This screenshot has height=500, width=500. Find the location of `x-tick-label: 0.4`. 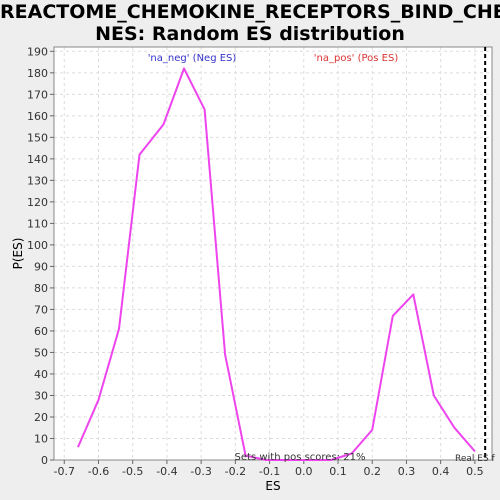

x-tick-label: 0.4 is located at coordinates (441, 471).